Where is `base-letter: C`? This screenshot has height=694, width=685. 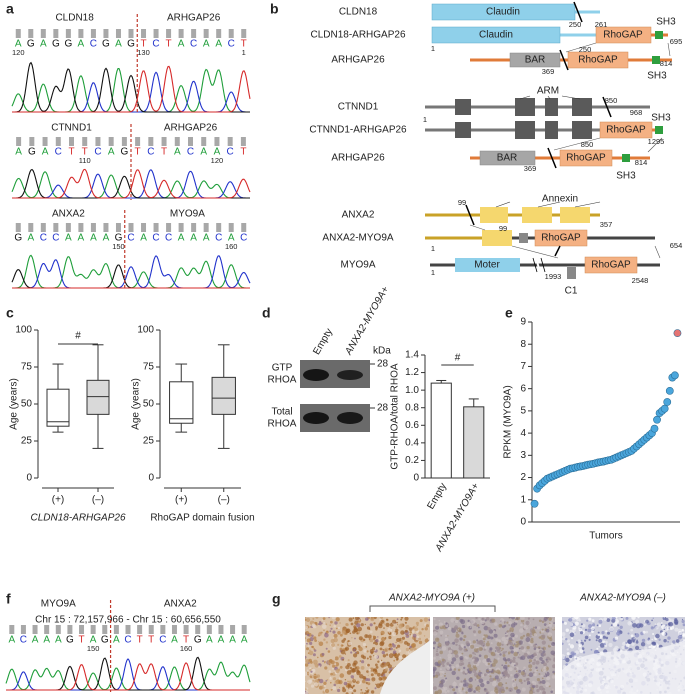 base-letter: C is located at coordinates (168, 238).